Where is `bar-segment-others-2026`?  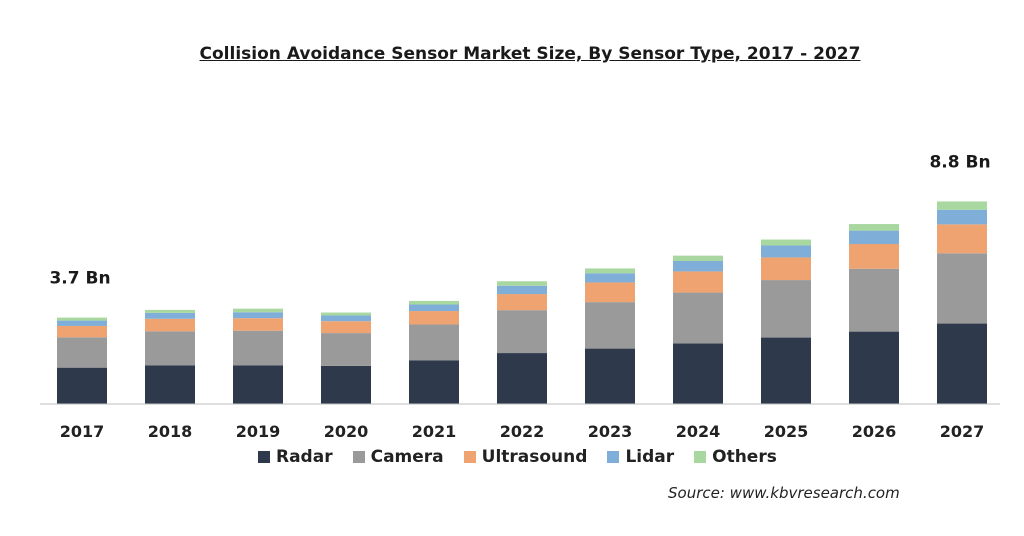 bar-segment-others-2026 is located at coordinates (874, 227).